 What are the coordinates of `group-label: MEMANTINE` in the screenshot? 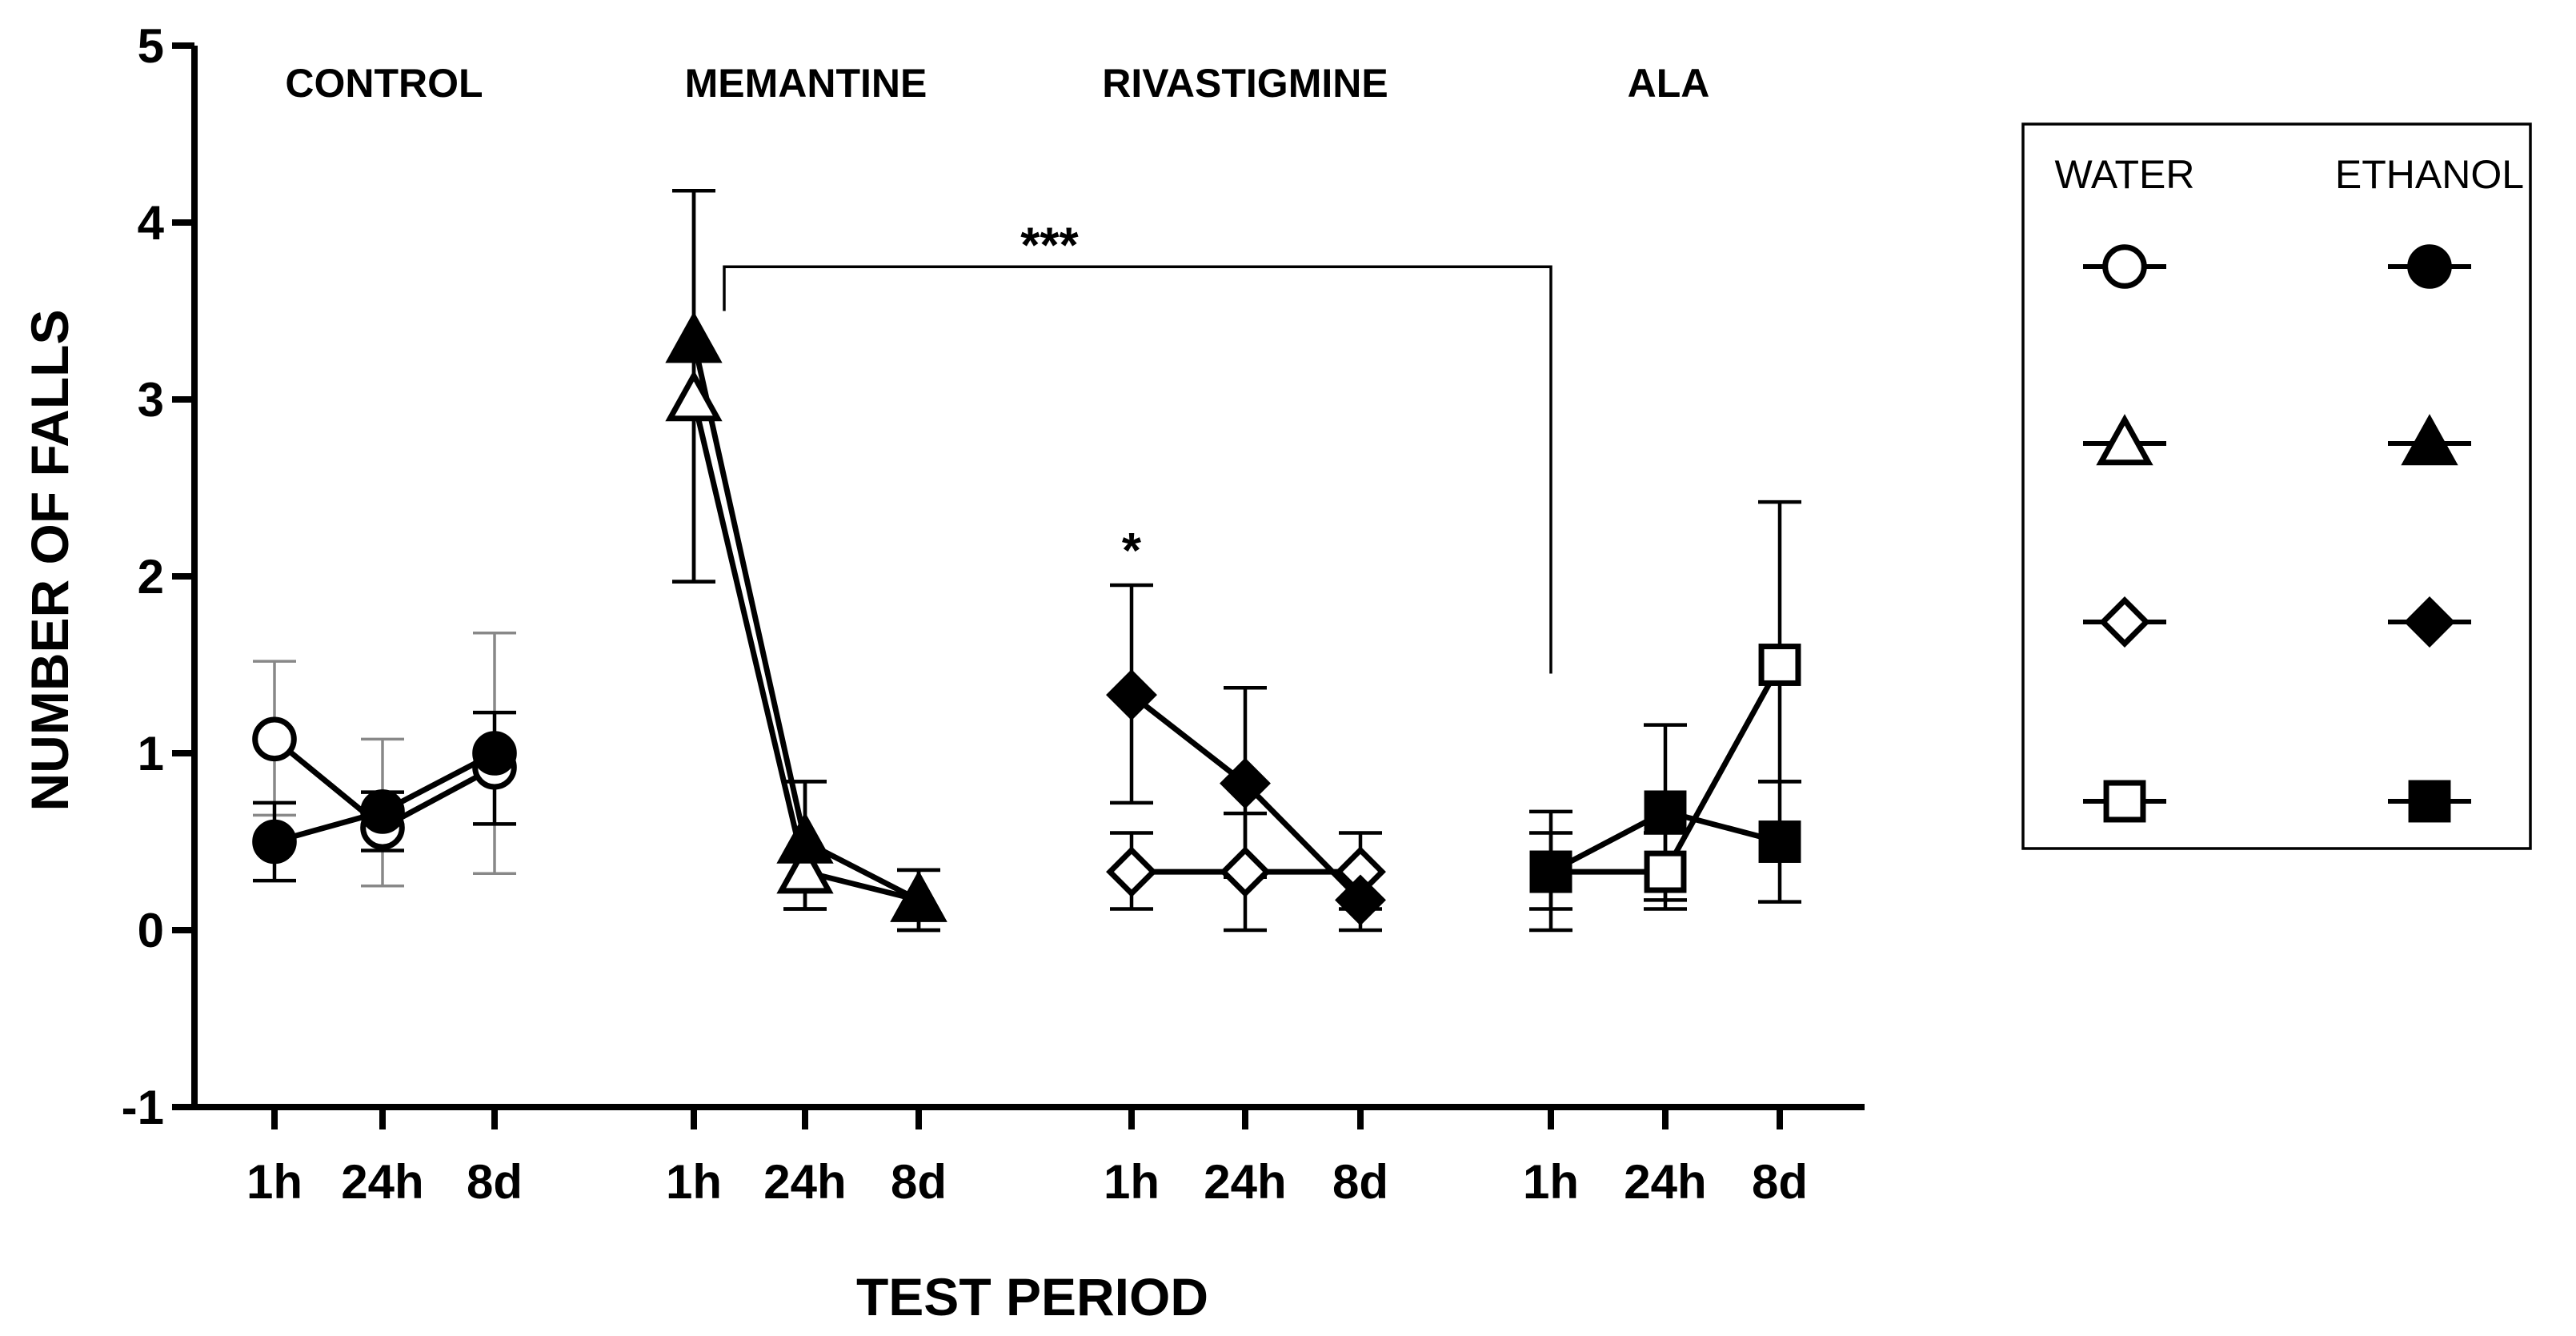 It's located at (806, 83).